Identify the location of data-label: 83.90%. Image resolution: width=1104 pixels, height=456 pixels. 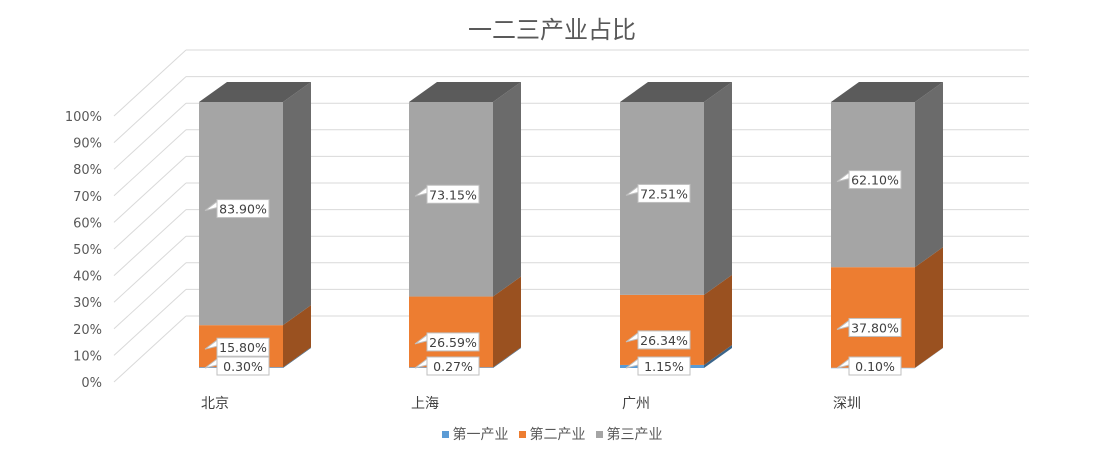
(237, 209).